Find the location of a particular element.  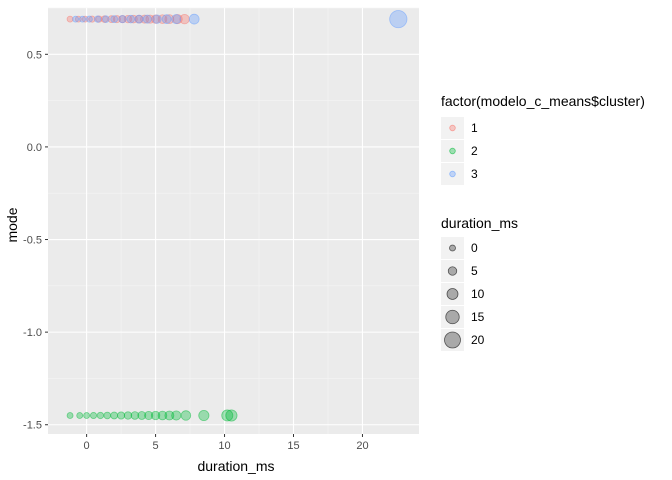

x-axis-title: duration_ms is located at coordinates (235, 466).